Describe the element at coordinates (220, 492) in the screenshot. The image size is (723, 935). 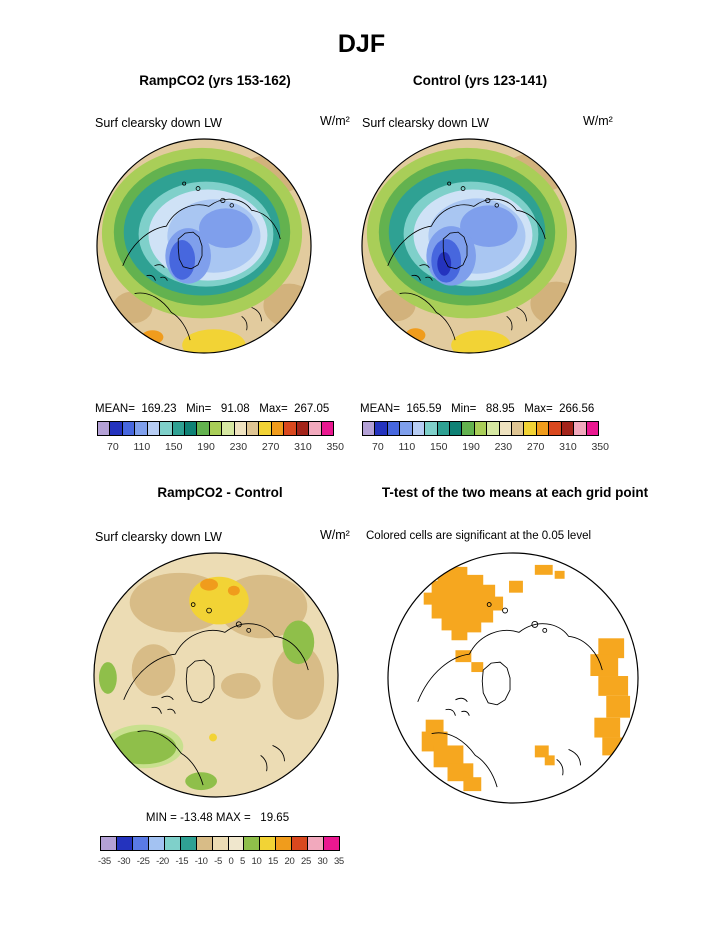
I see `panel-header-diff: RampCO2 - Control` at that location.